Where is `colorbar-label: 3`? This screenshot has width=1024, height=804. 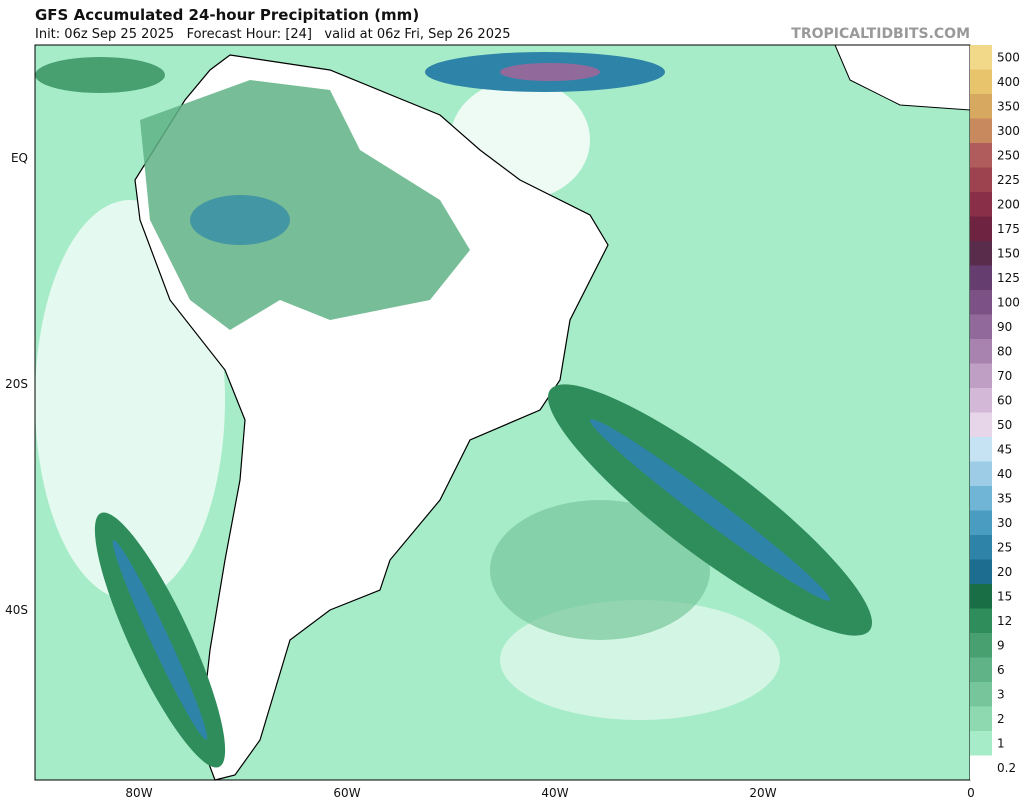
colorbar-label: 3 is located at coordinates (1001, 694).